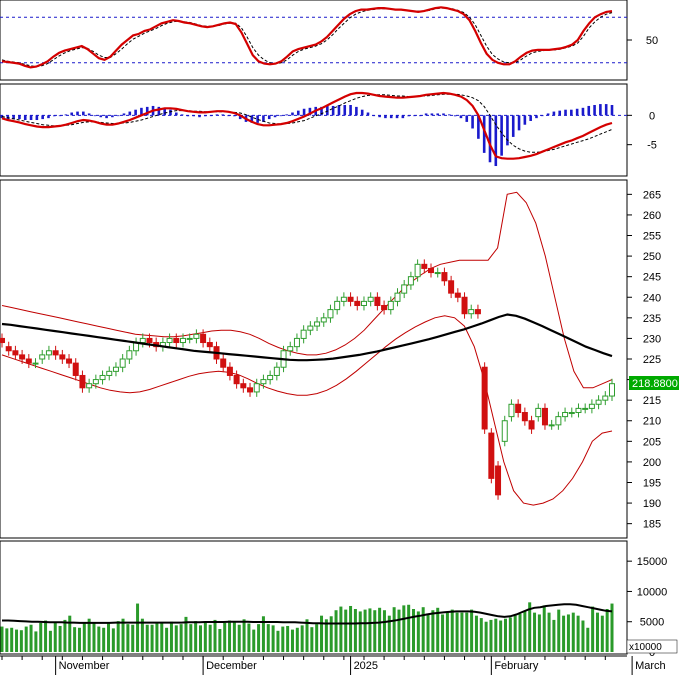 Image resolution: width=679 pixels, height=675 pixels. I want to click on x-axis-label: November, so click(84, 666).